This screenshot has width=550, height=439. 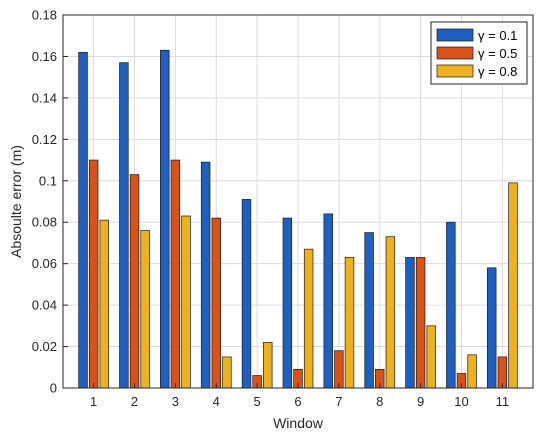 What do you see at coordinates (497, 71) in the screenshot?
I see `legend-label: γ = 0.8` at bounding box center [497, 71].